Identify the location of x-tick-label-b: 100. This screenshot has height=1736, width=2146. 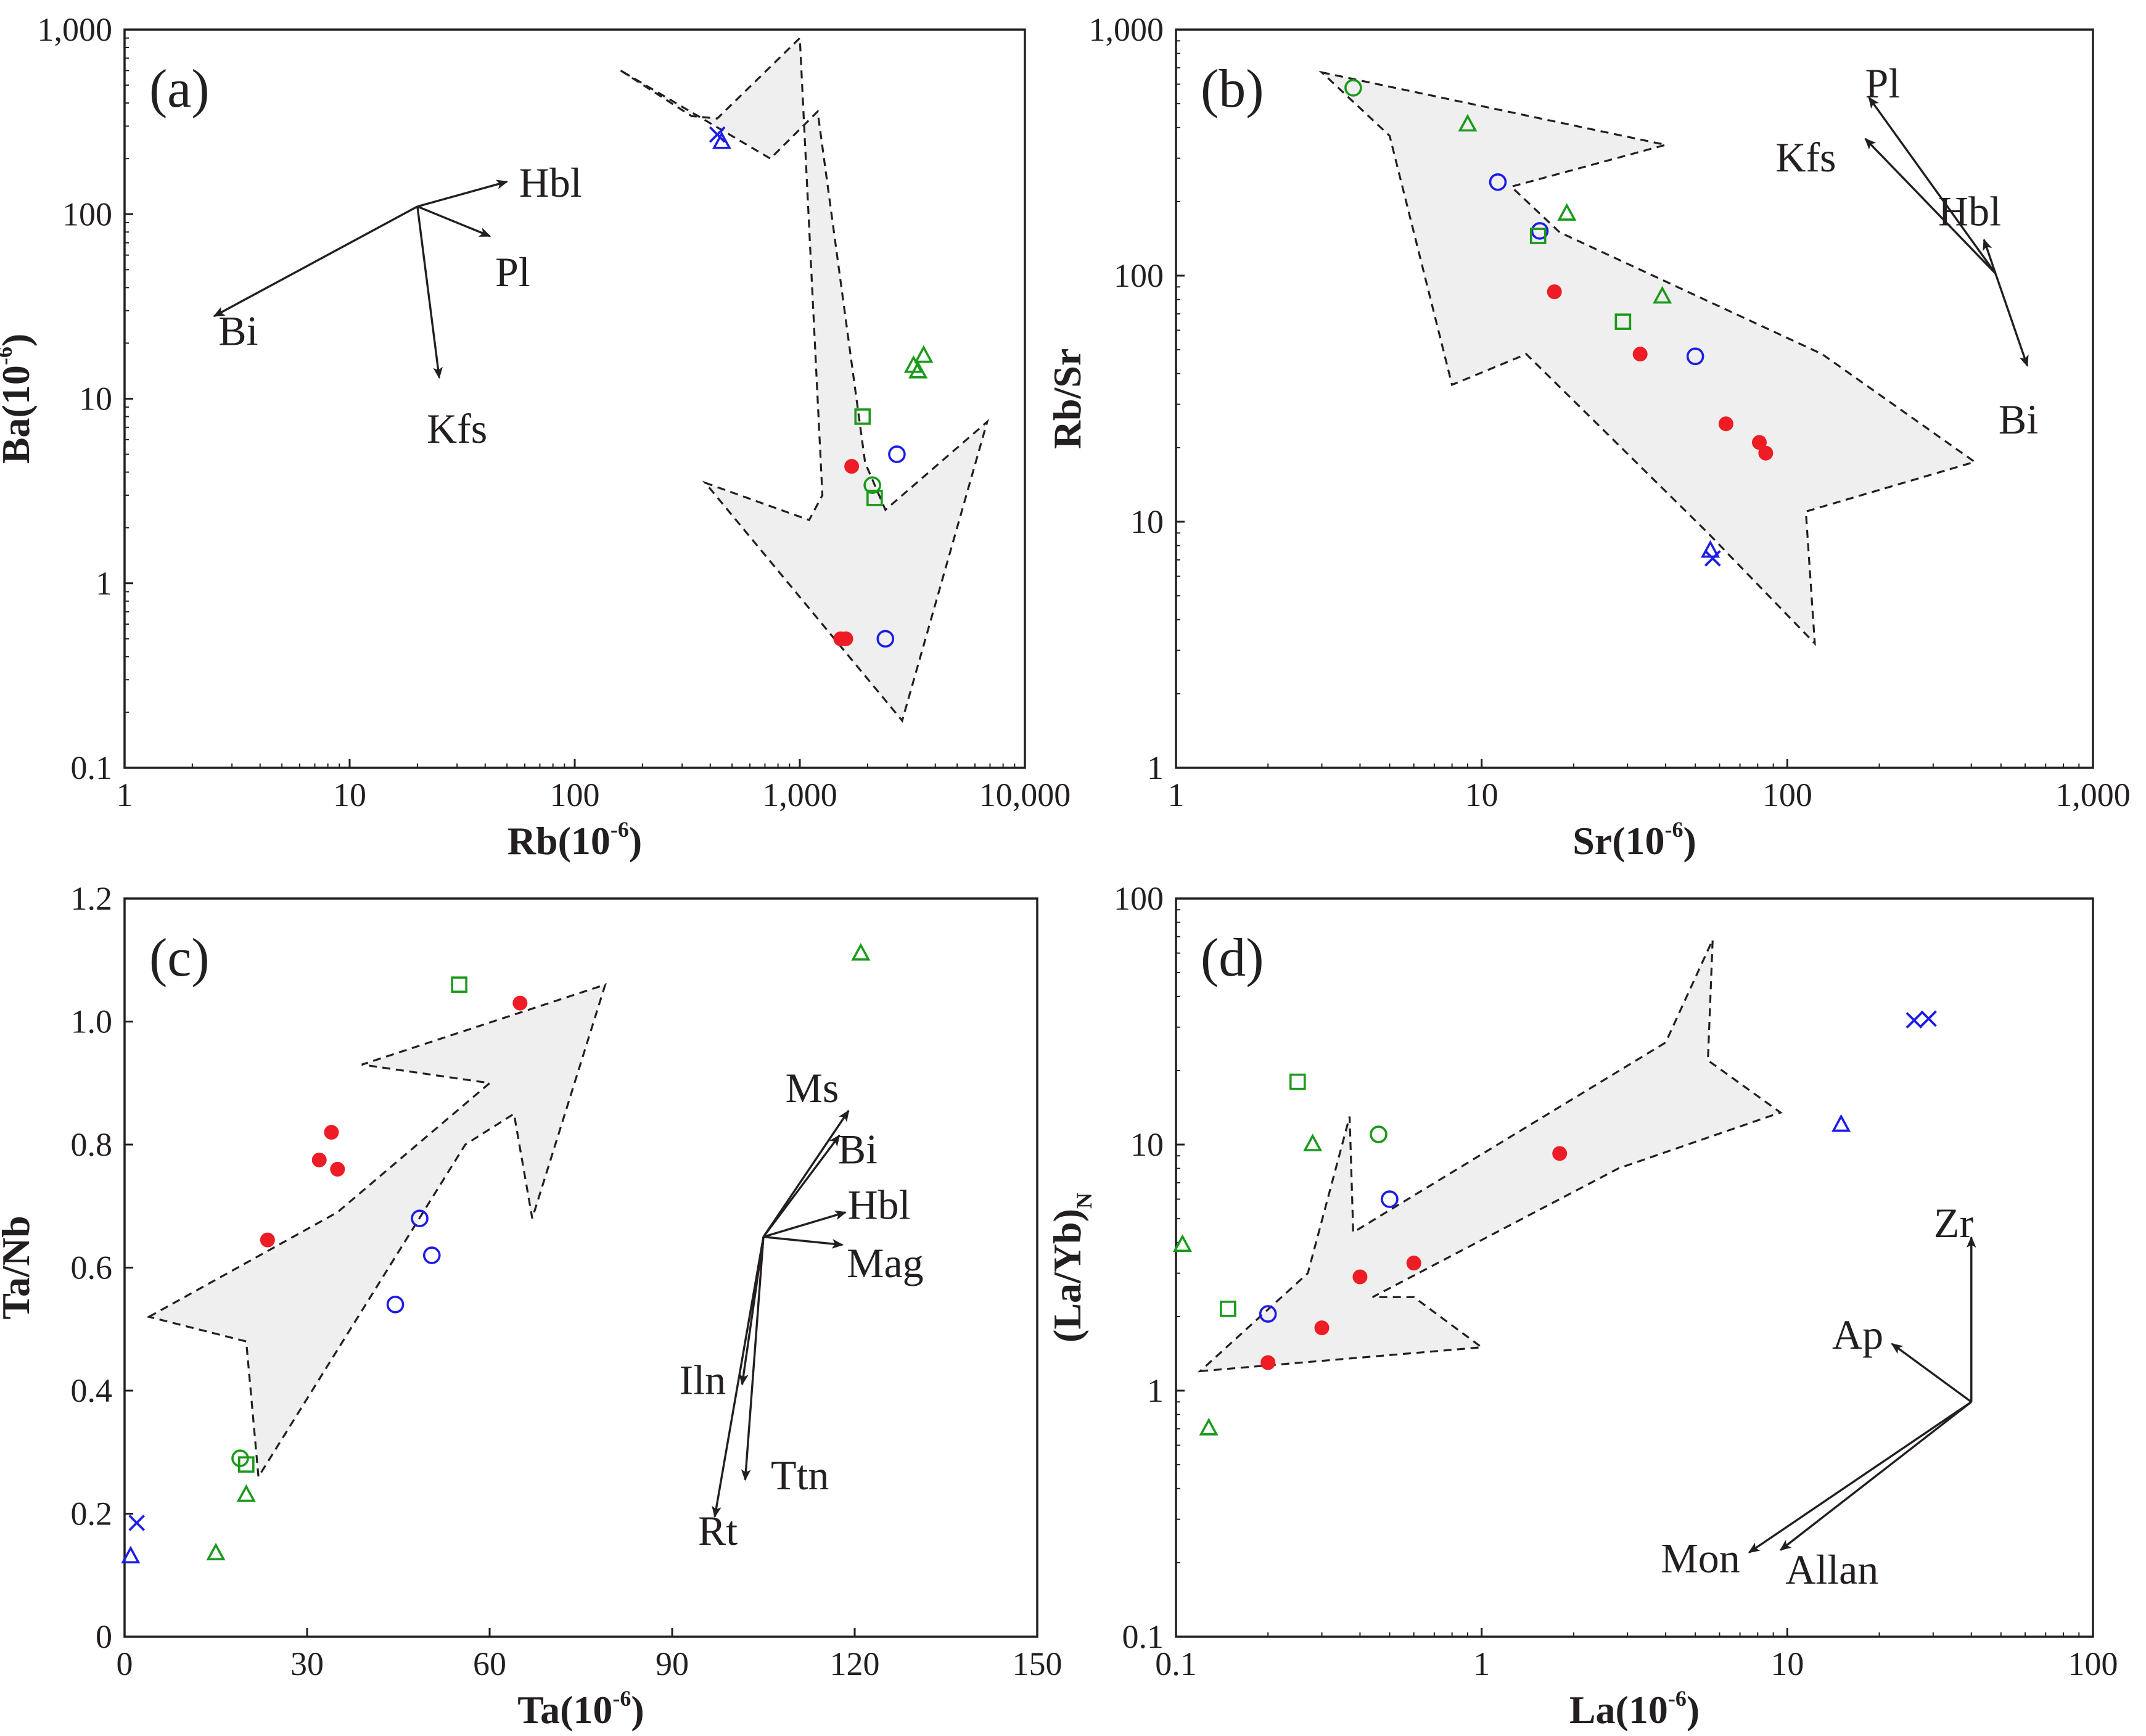
(1787, 795).